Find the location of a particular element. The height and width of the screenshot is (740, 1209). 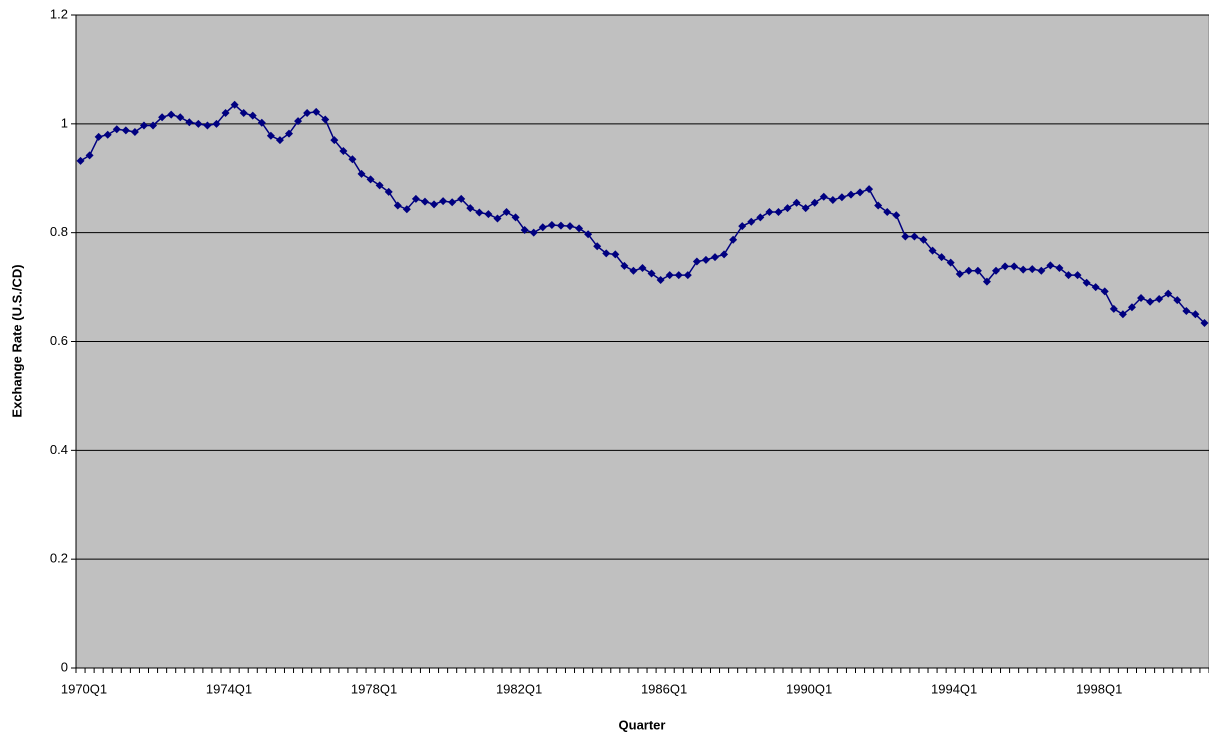

y-tick-label: 0.8 is located at coordinates (59, 231).